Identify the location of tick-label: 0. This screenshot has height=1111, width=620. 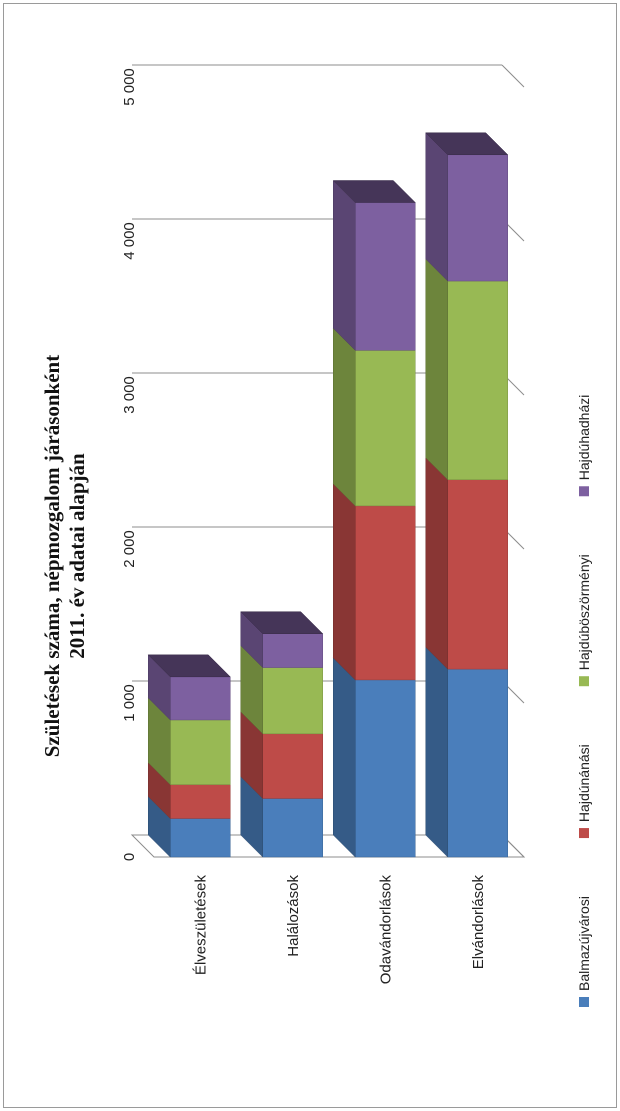
(129, 857).